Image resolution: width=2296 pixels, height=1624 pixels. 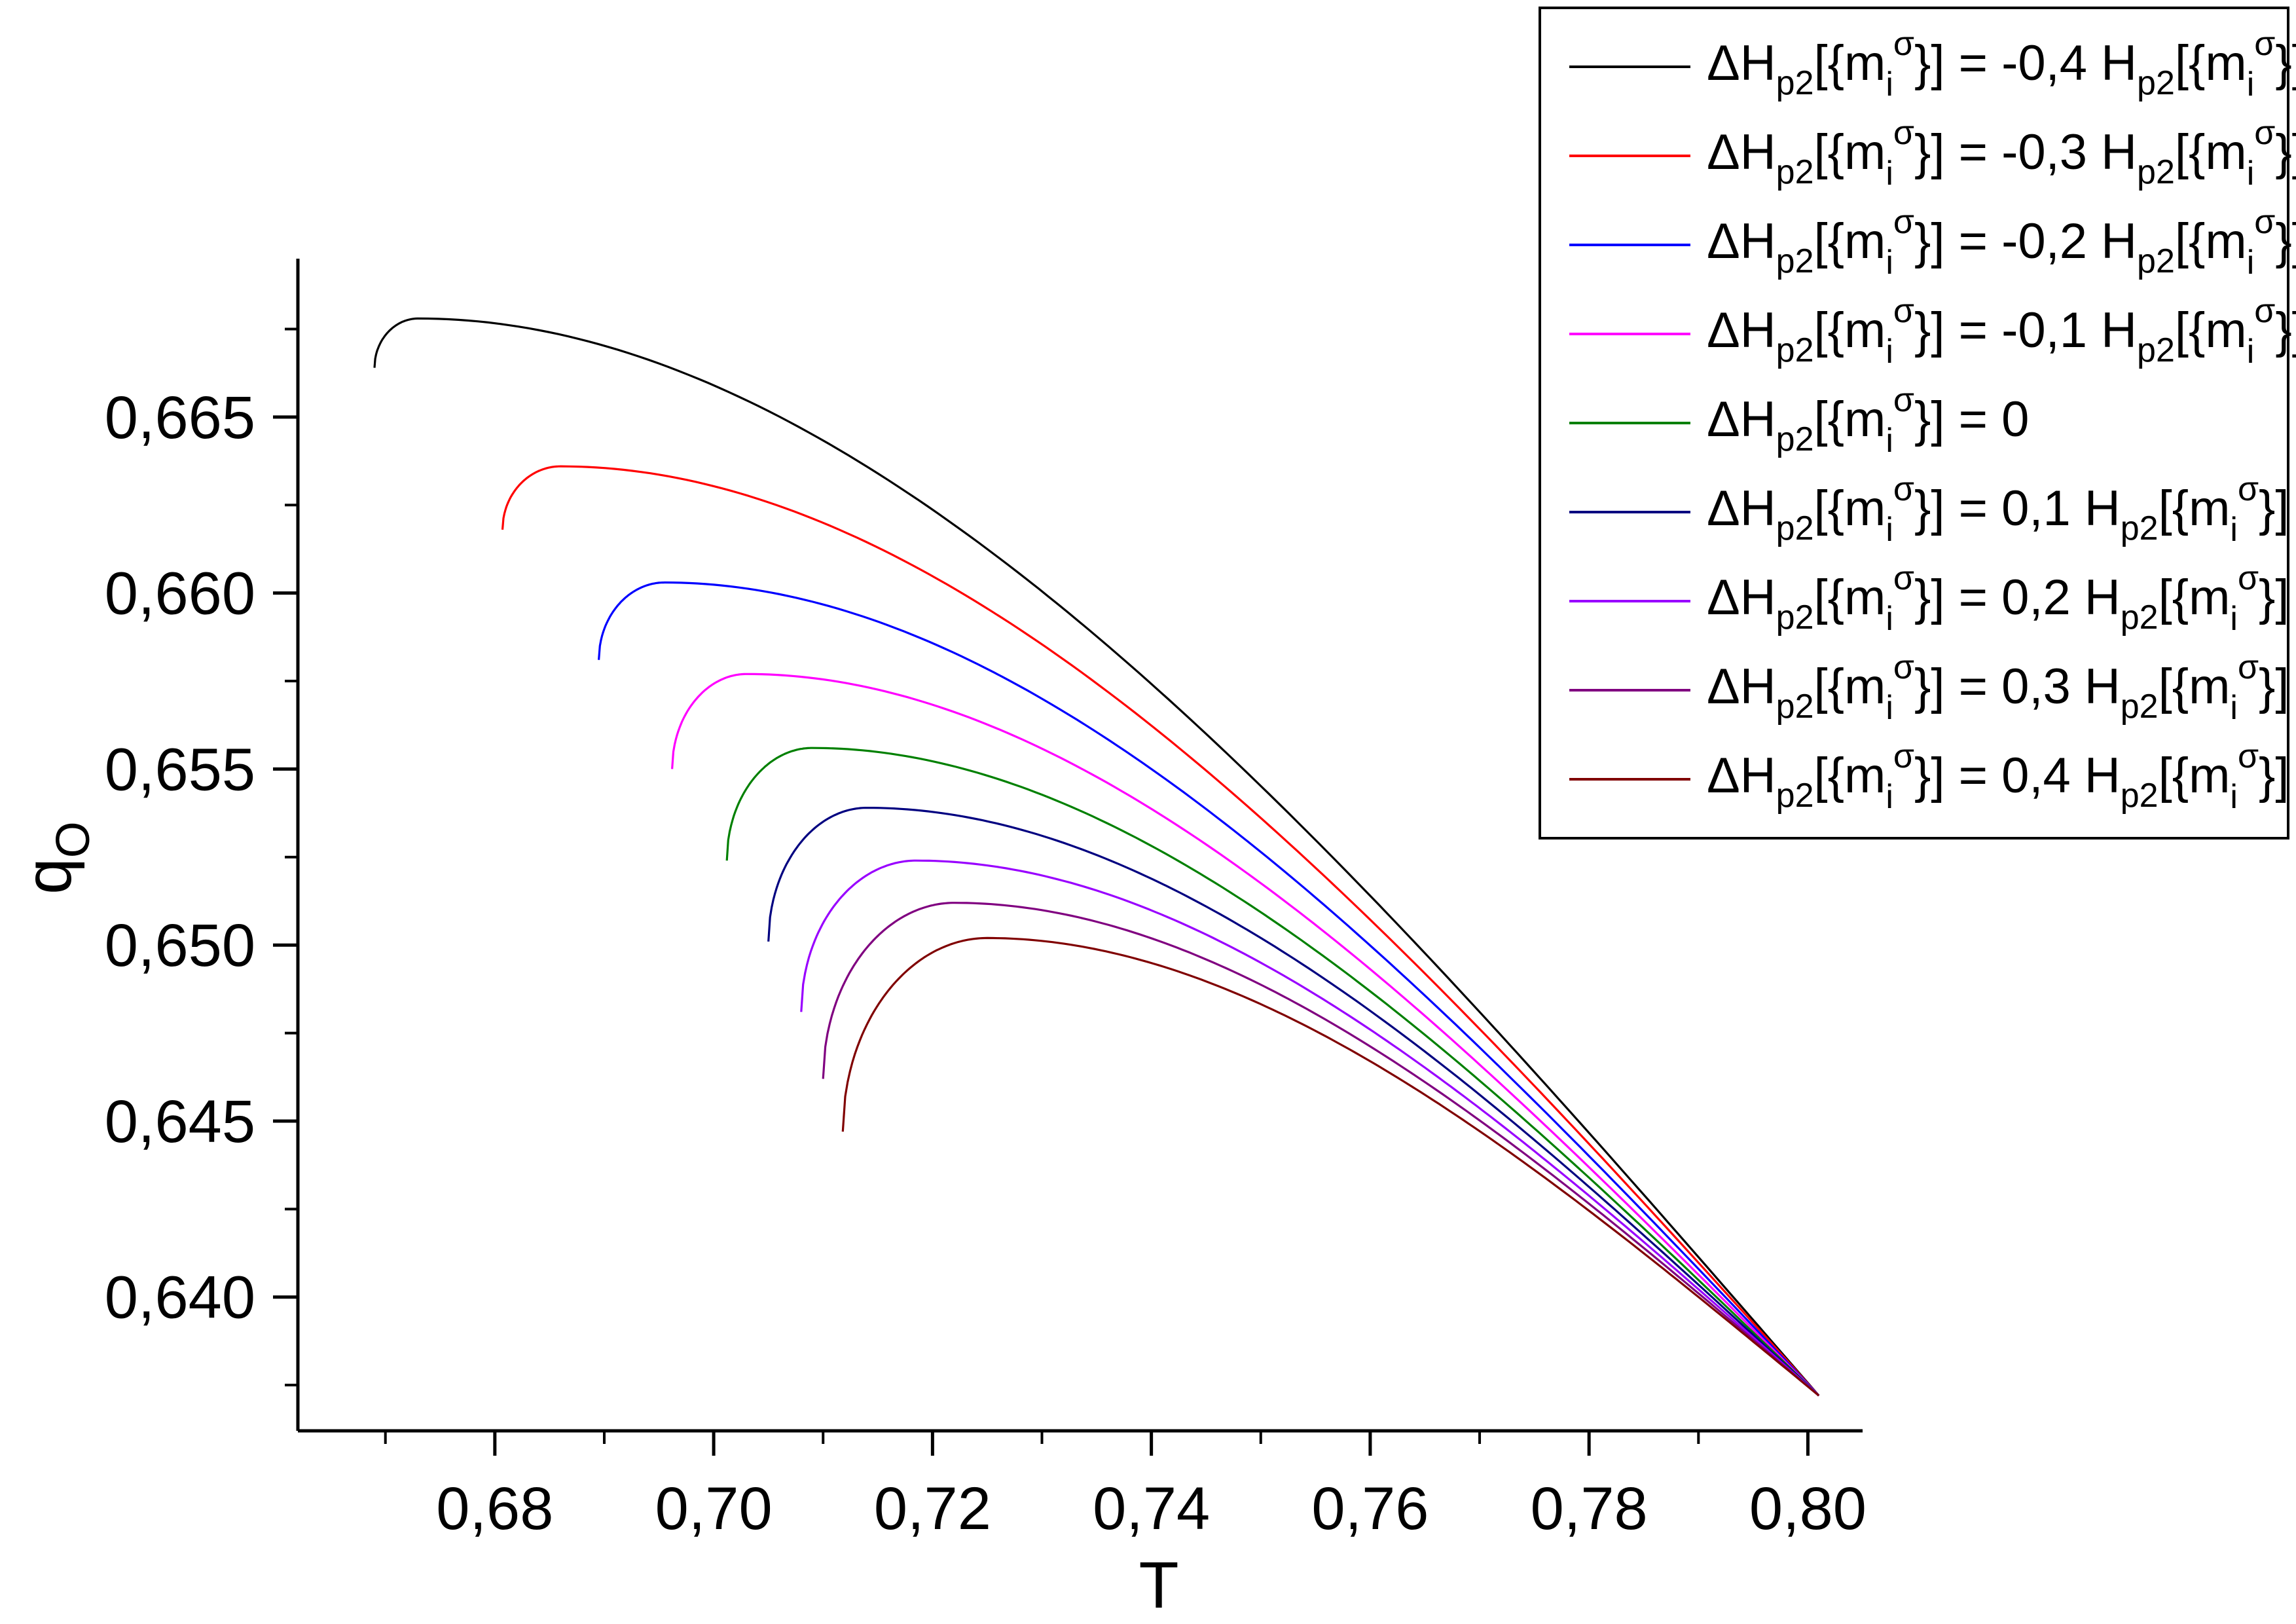 I want to click on legend-label-4: ΔHp2[{miσ}] = -0,1 Hp2[{miσ}], so click(x=2001, y=331).